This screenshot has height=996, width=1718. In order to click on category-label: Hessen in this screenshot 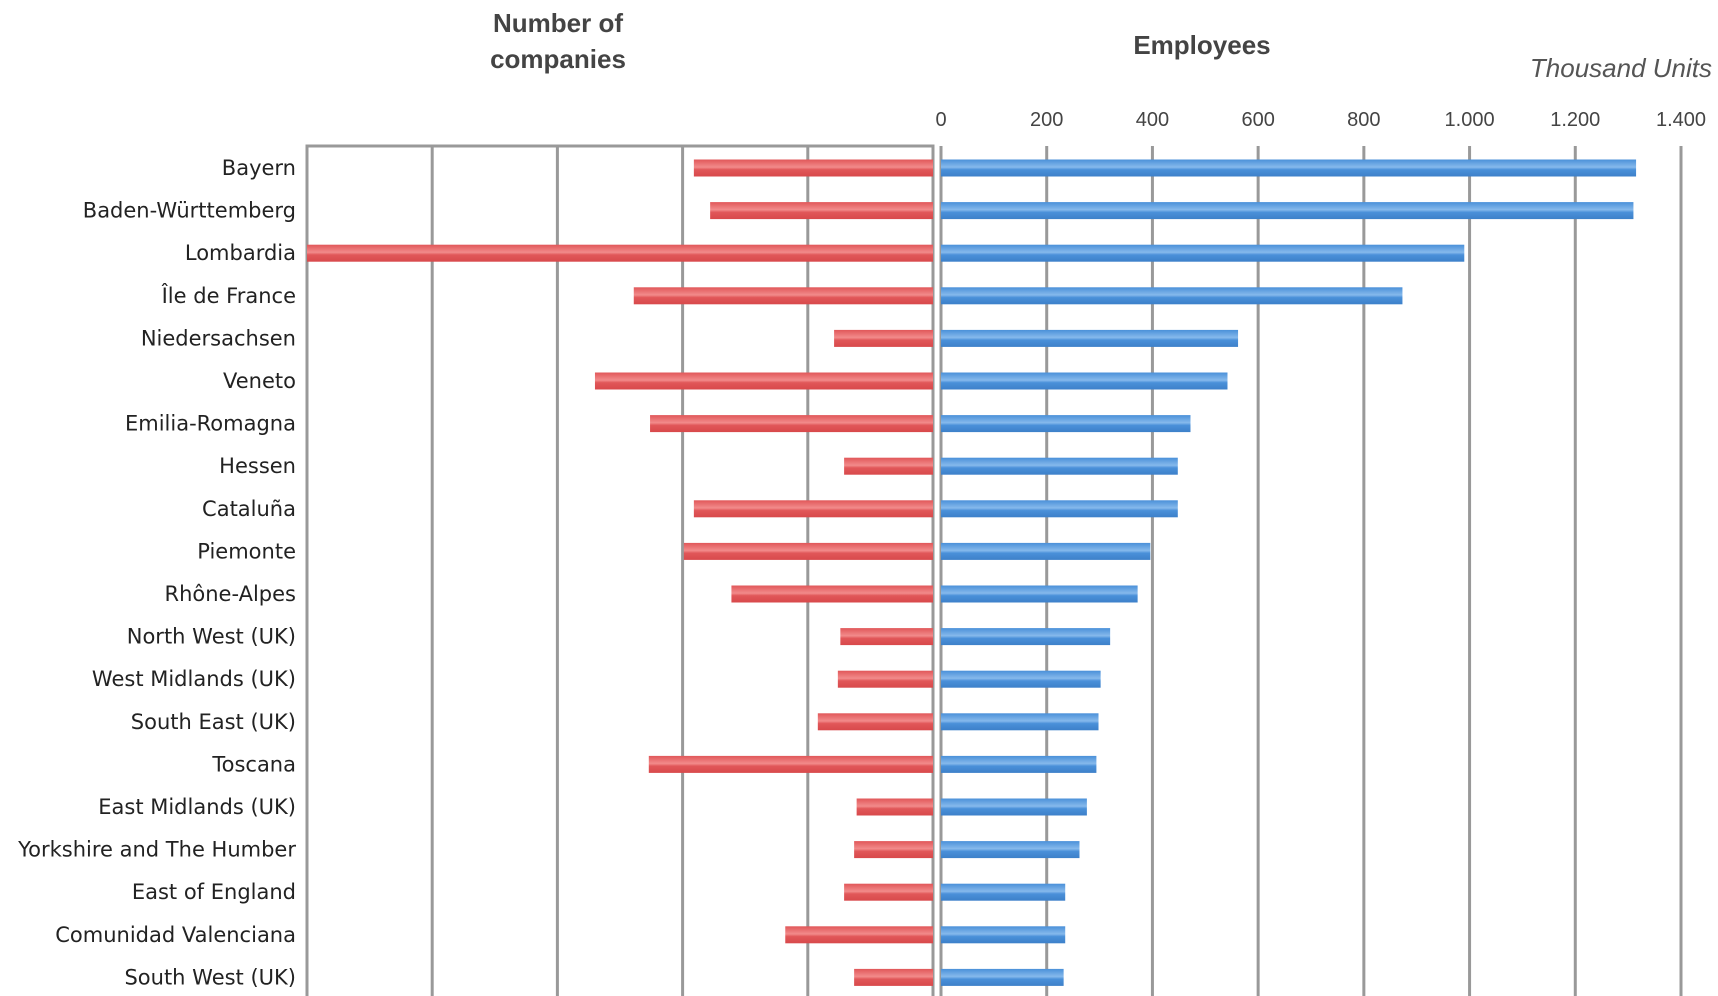, I will do `click(257, 466)`.